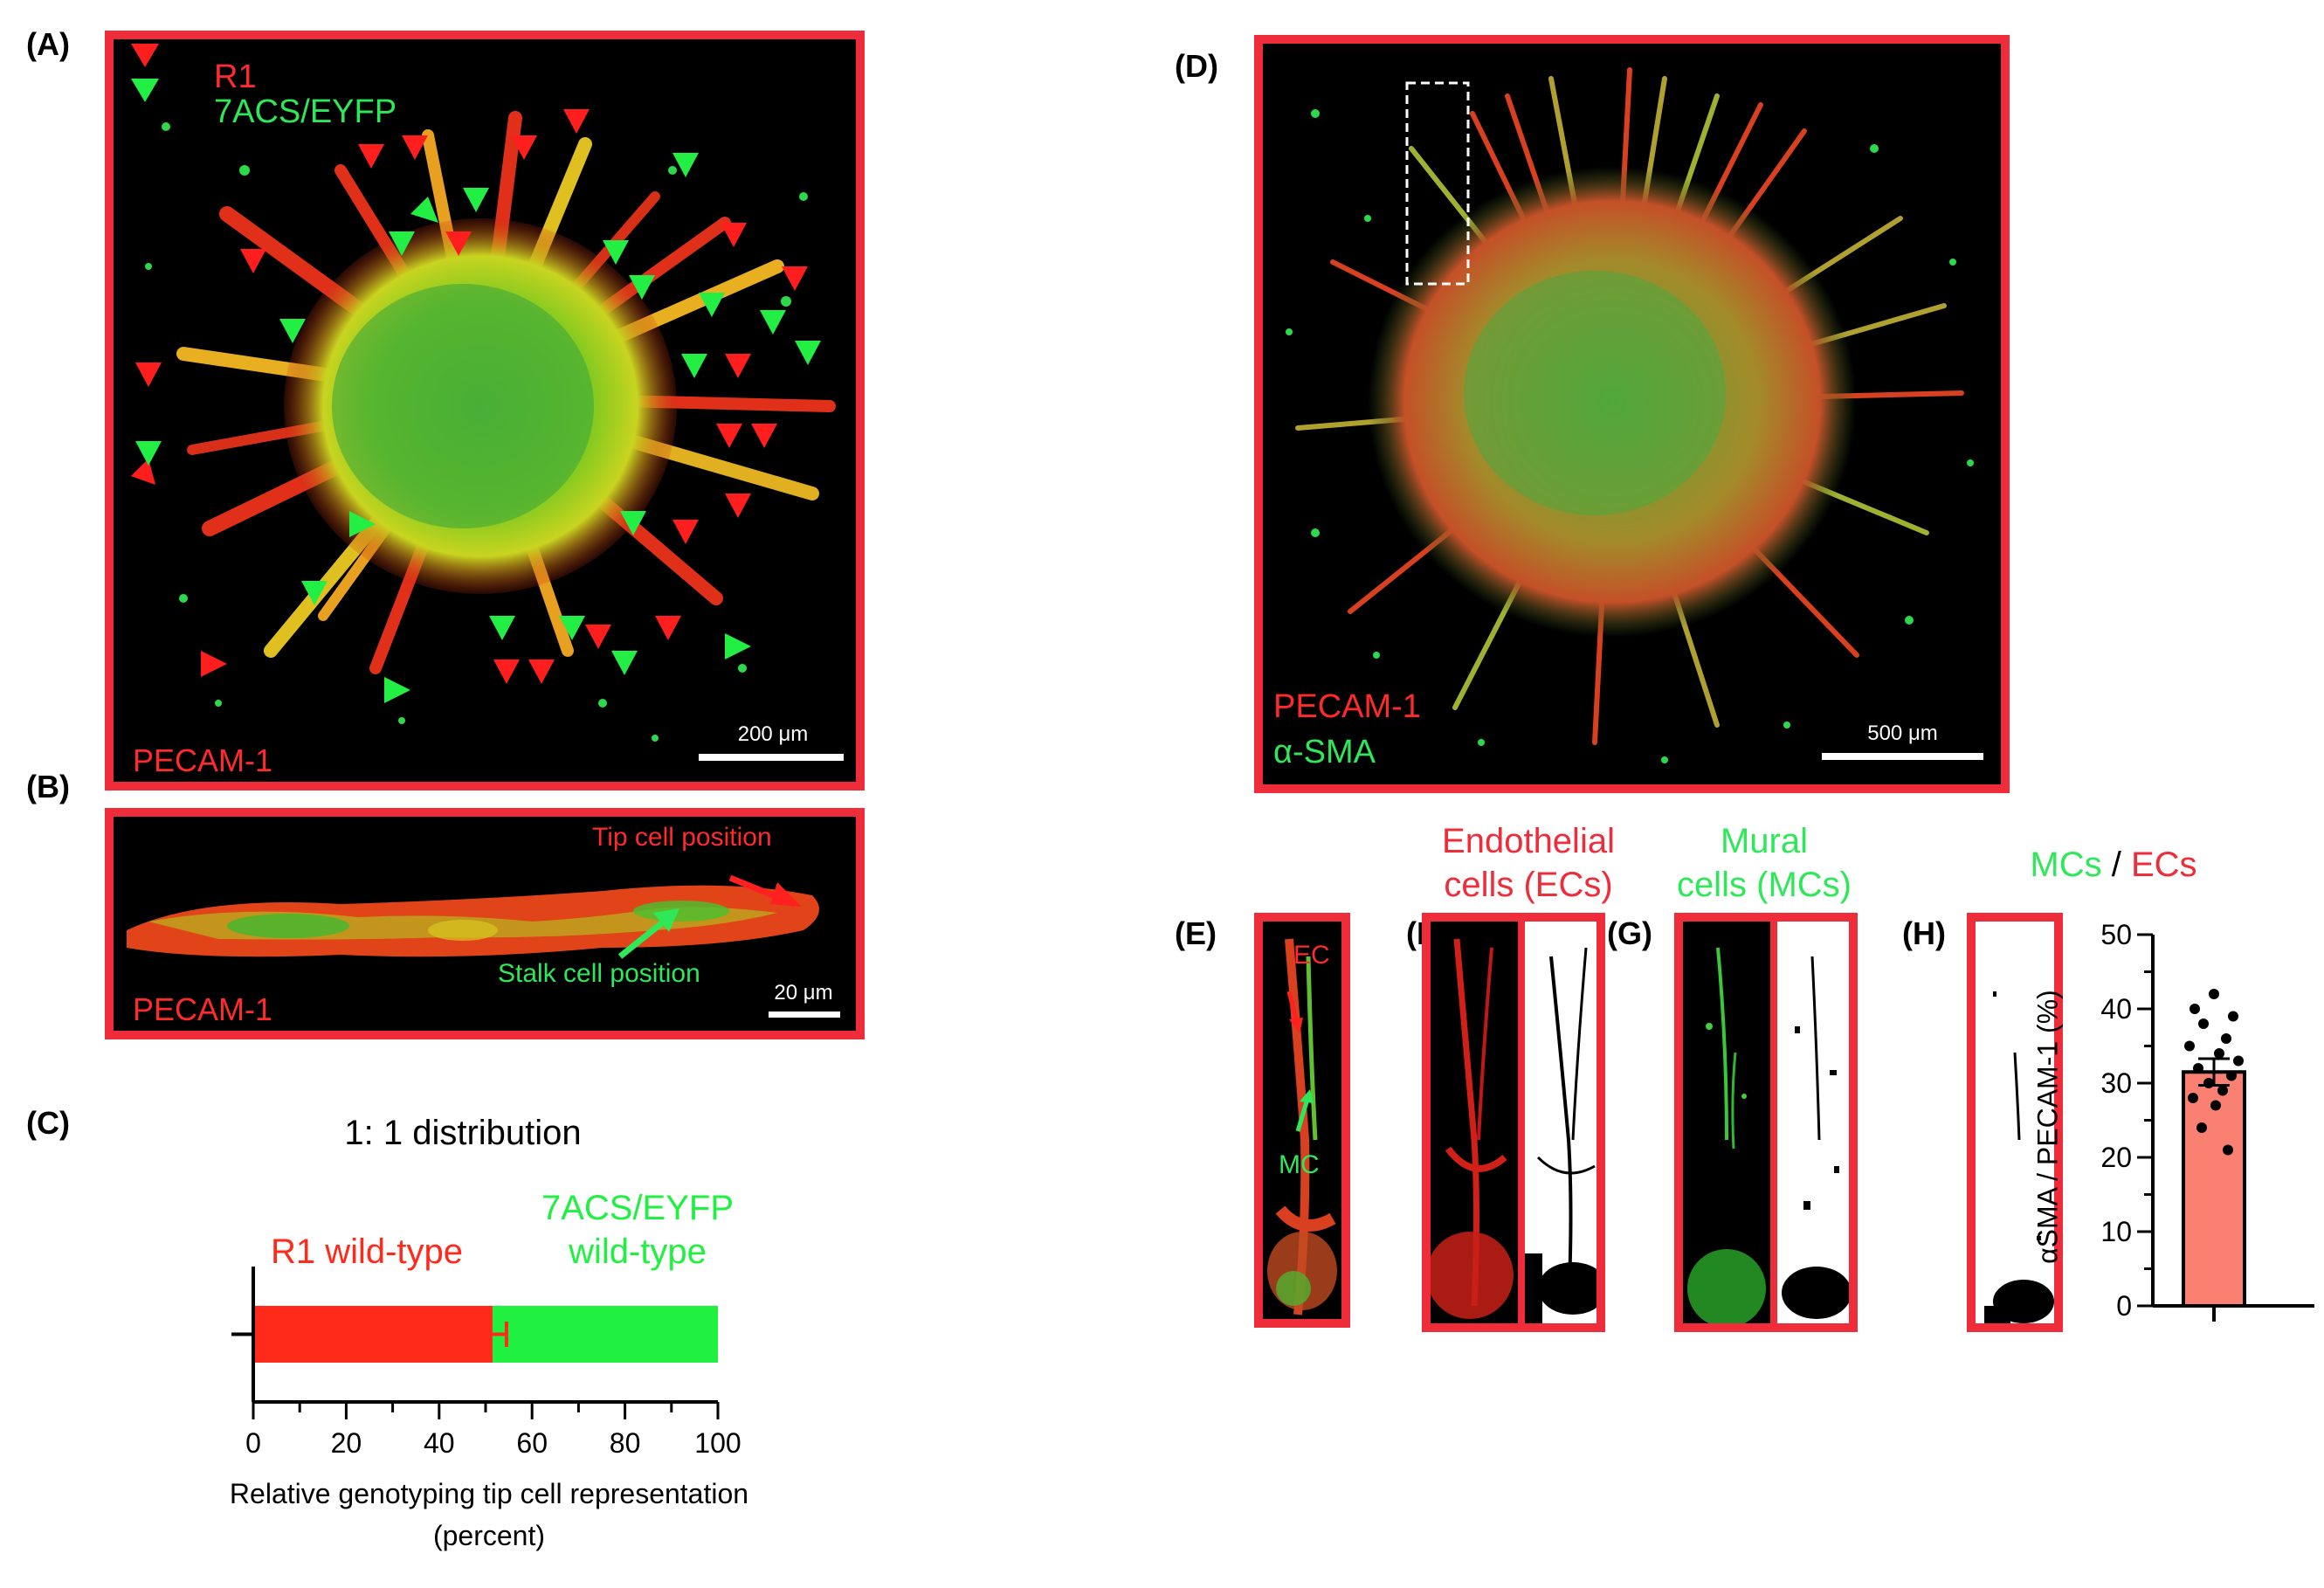 The image size is (2324, 1588). I want to click on header-f-2: cells (ECs), so click(1528, 885).